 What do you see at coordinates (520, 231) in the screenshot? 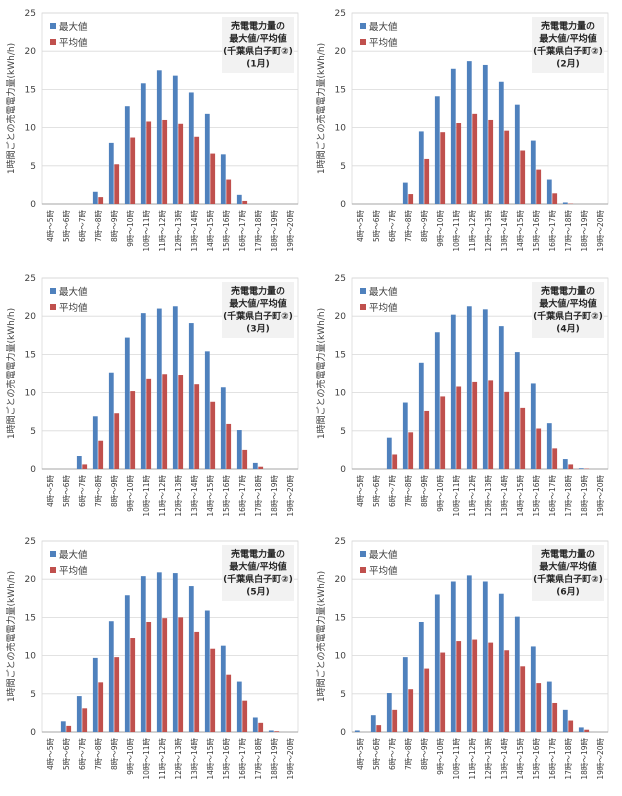
I see `x-tick-label: 14時～15時` at bounding box center [520, 231].